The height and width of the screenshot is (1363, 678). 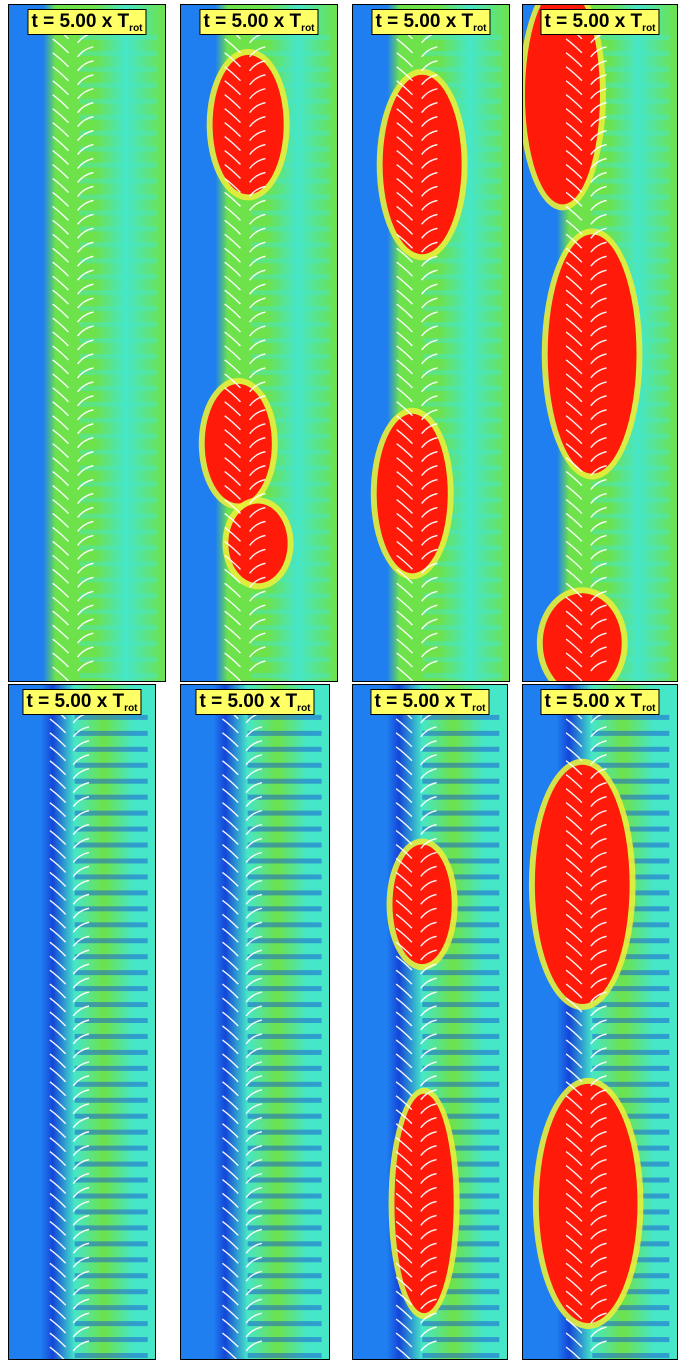 I want to click on panel-top-3: t = 5.00 x Trot, so click(x=431, y=343).